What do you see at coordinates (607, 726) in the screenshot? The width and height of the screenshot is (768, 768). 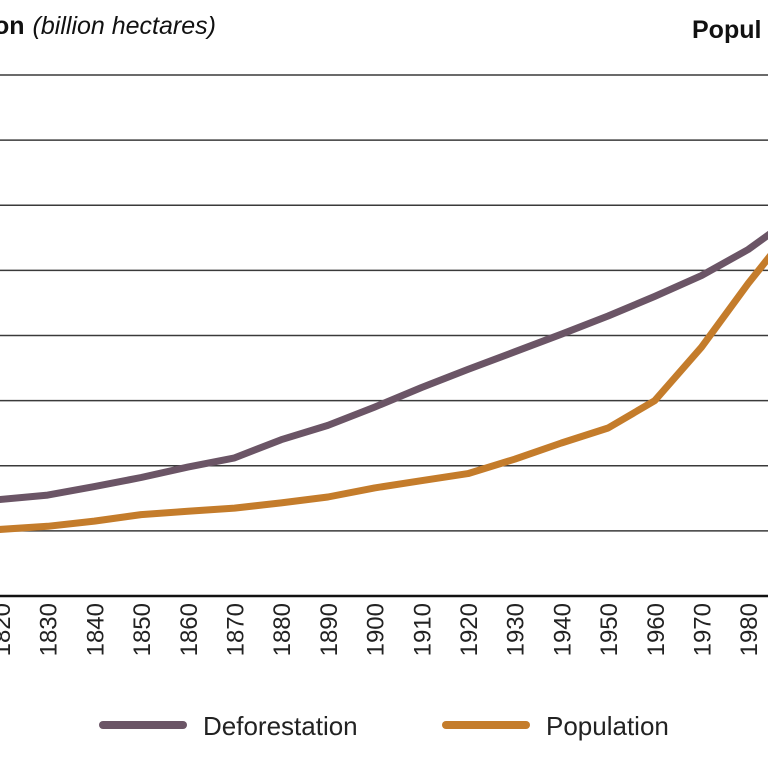 I see `legend-label-population: Population` at bounding box center [607, 726].